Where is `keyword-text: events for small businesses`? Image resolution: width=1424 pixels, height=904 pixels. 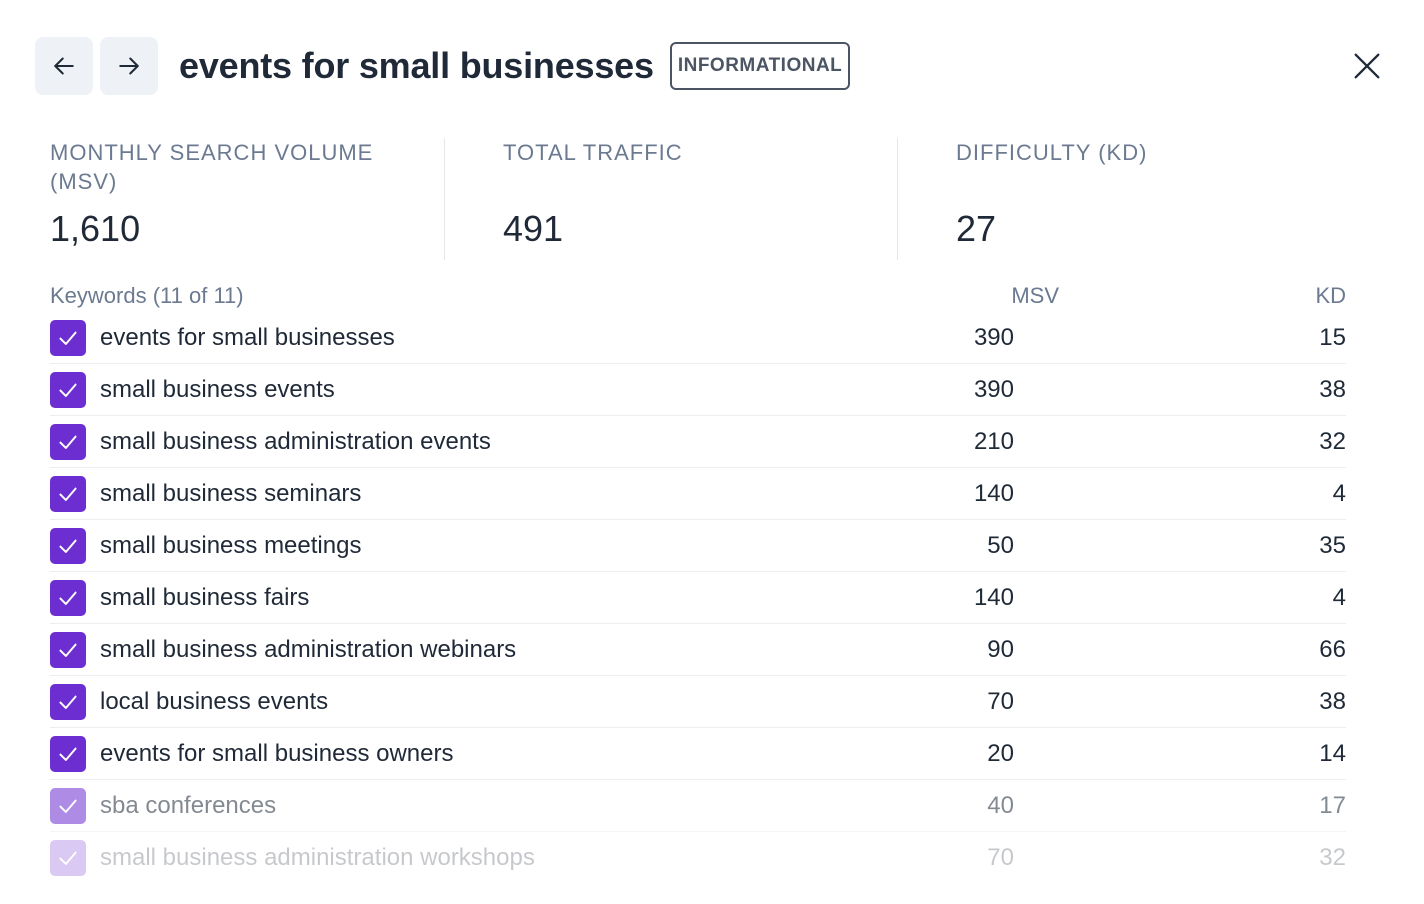
keyword-text: events for small businesses is located at coordinates (247, 337).